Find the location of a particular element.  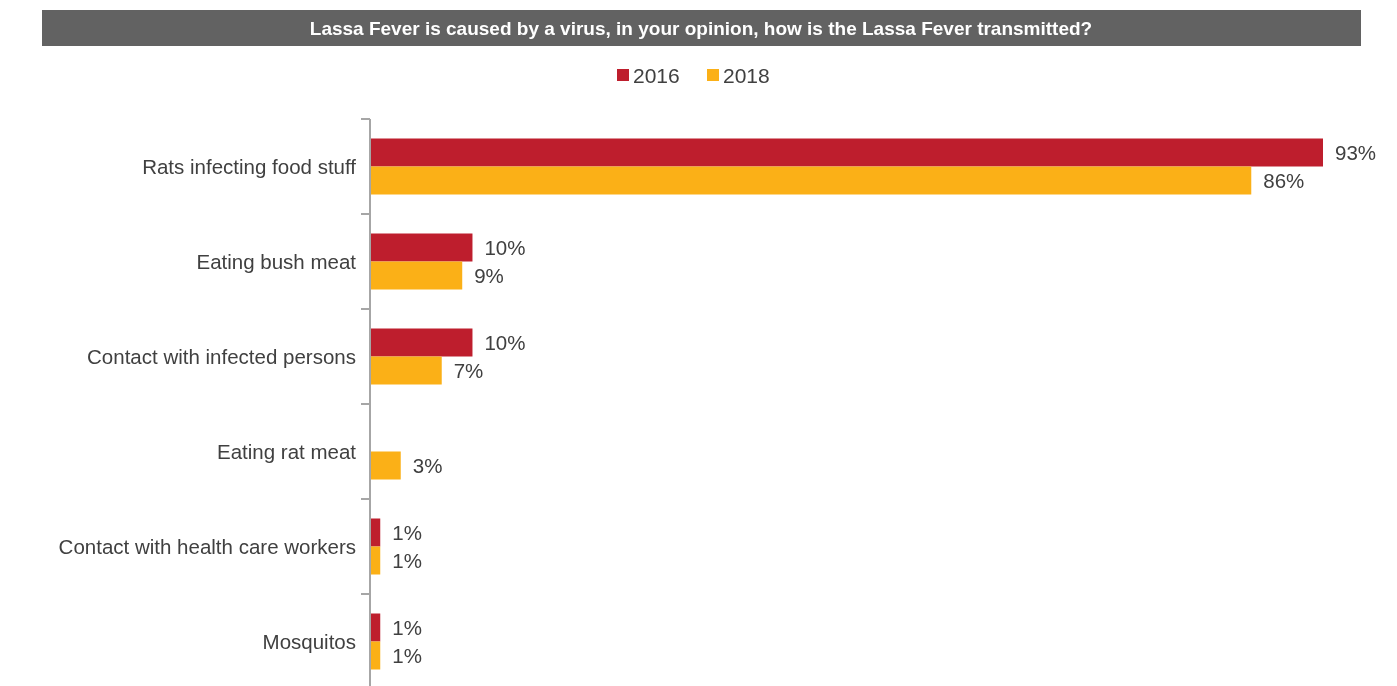

y-tick-label: Eating rat meat is located at coordinates (286, 451).